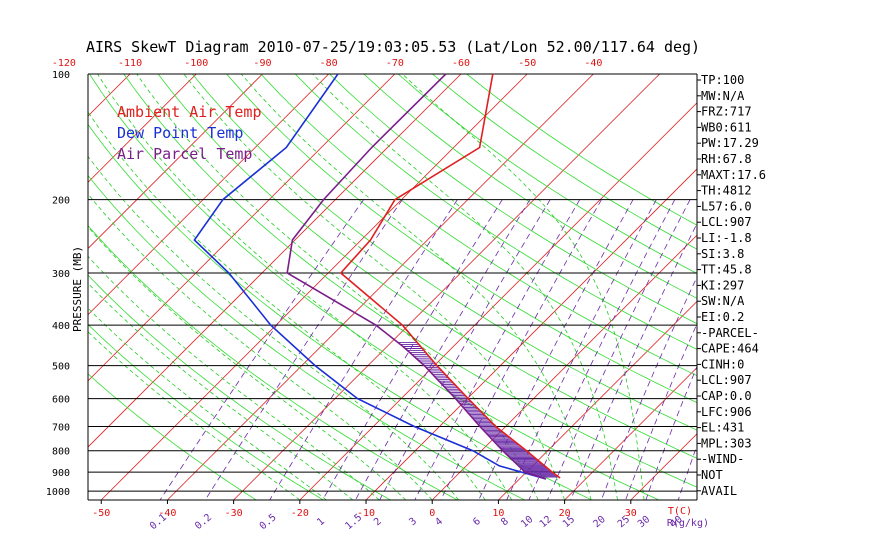  What do you see at coordinates (730, 143) in the screenshot?
I see `index-entry: PW:17.29` at bounding box center [730, 143].